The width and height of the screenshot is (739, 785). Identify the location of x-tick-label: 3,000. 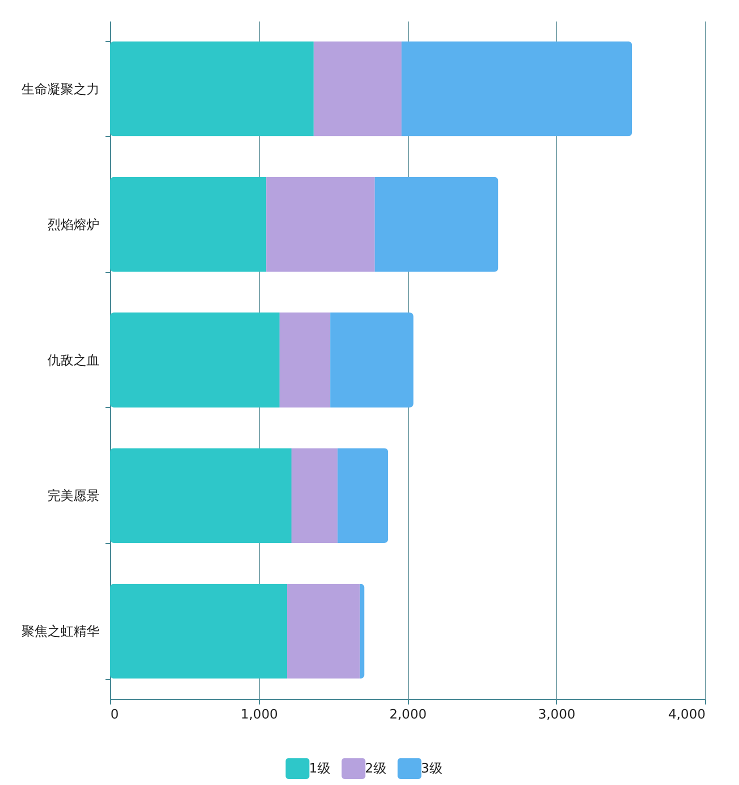
(557, 715).